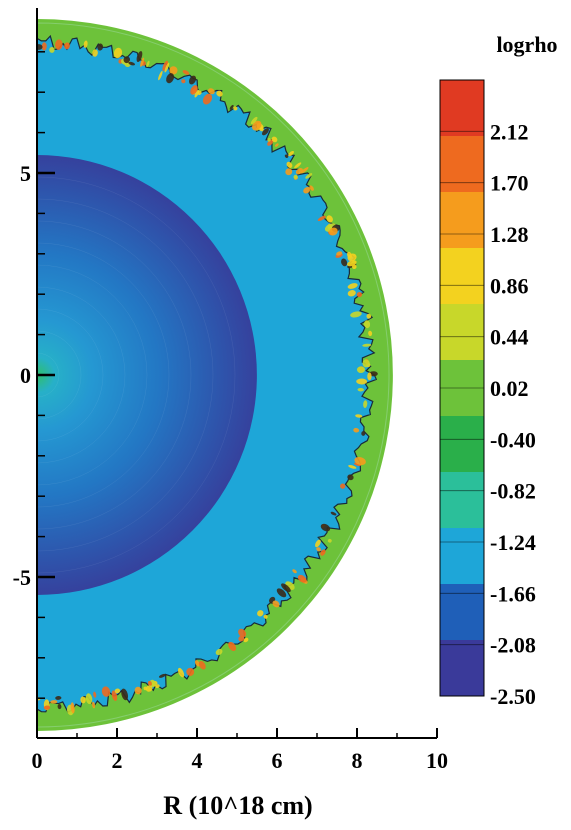 The height and width of the screenshot is (830, 571). What do you see at coordinates (117, 760) in the screenshot?
I see `x-tick-label: 2` at bounding box center [117, 760].